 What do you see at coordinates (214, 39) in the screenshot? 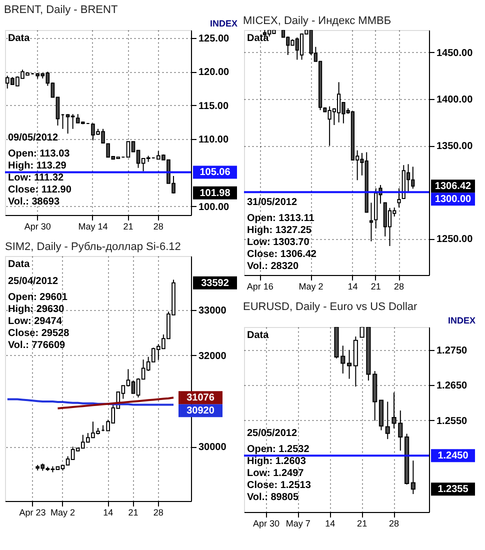
I see `y-tick-label: 125.00` at bounding box center [214, 39].